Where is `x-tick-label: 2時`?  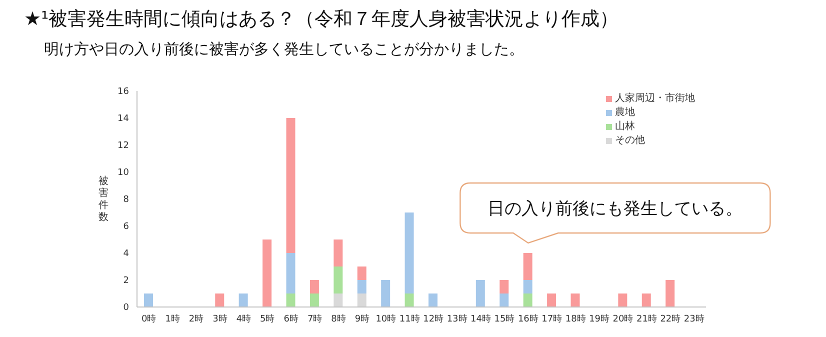
x-tick-label: 2時 is located at coordinates (196, 318).